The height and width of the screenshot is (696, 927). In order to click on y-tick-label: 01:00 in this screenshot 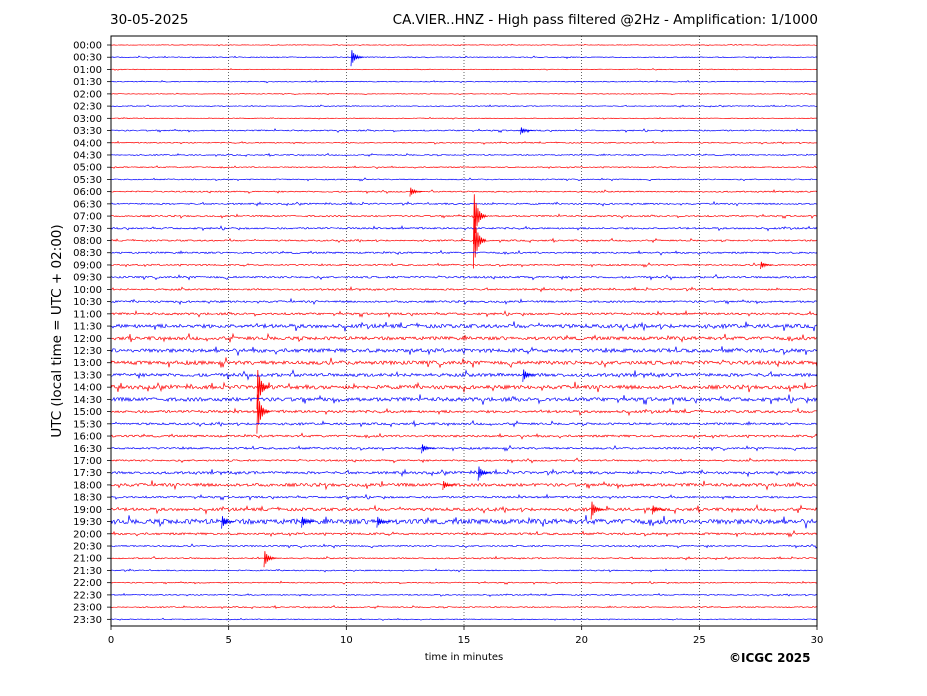, I will do `click(87, 70)`.